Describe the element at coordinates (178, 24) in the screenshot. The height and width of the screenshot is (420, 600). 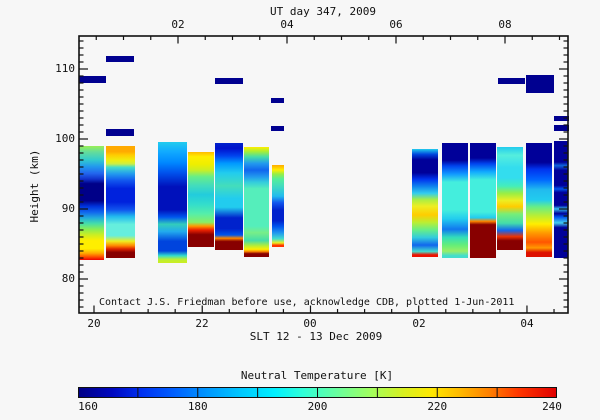
I see `top-axis-tick-label: 02` at that location.